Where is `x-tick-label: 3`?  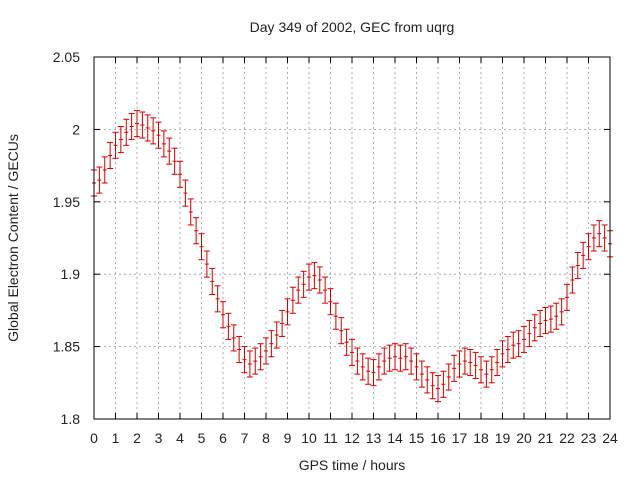 x-tick-label: 3 is located at coordinates (159, 438).